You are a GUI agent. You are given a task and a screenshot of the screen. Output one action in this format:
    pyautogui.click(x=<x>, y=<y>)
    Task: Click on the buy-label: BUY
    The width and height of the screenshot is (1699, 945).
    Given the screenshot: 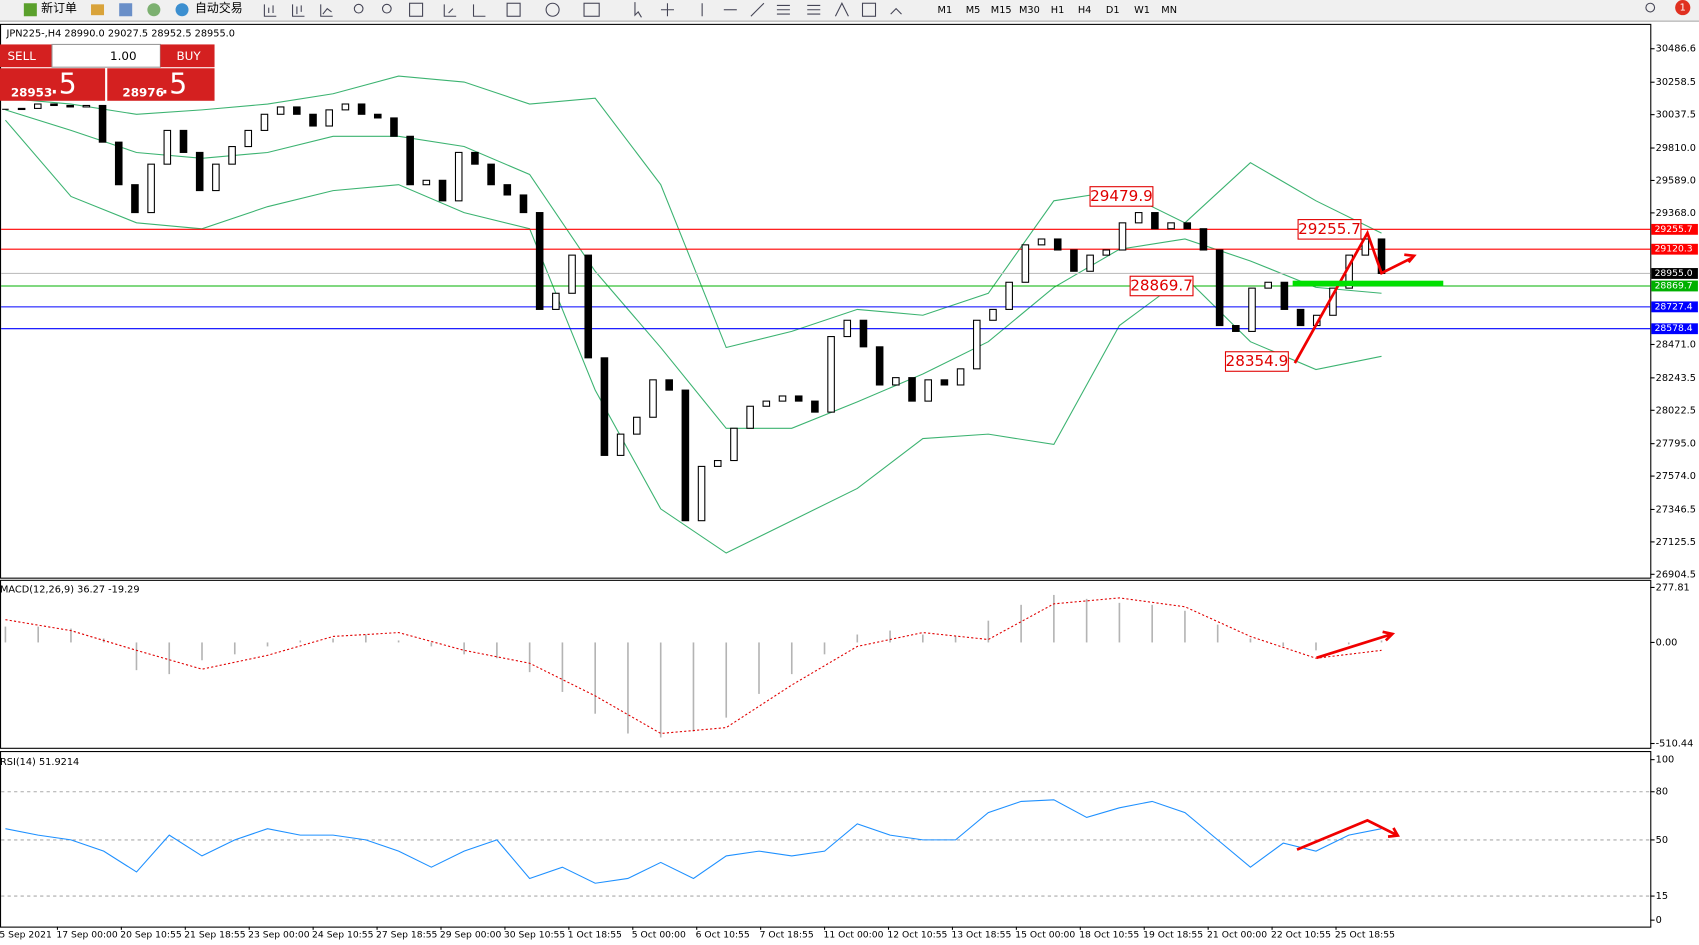 What is the action you would take?
    pyautogui.click(x=188, y=56)
    